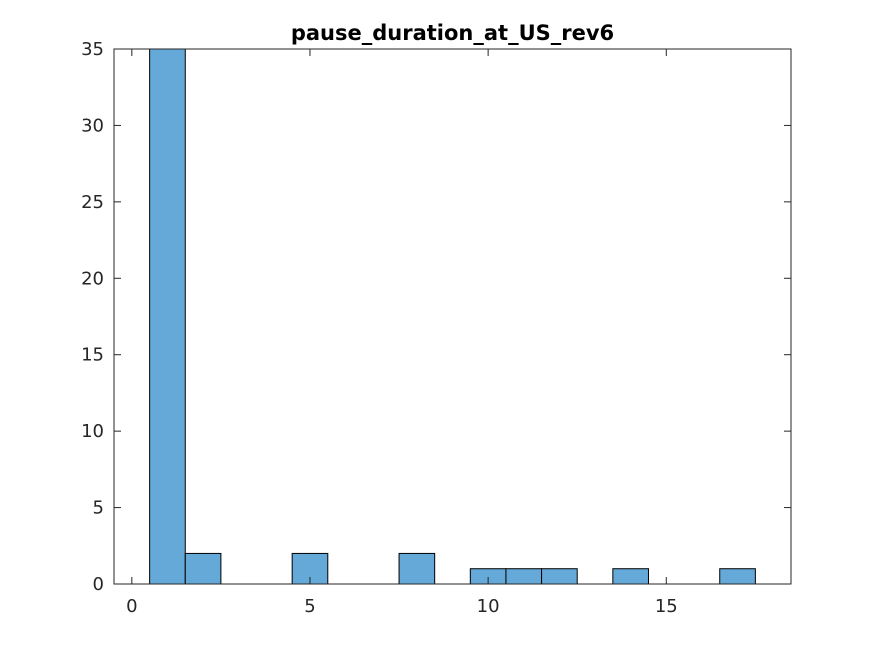  Describe the element at coordinates (488, 606) in the screenshot. I see `x-tick-label: 10` at that location.